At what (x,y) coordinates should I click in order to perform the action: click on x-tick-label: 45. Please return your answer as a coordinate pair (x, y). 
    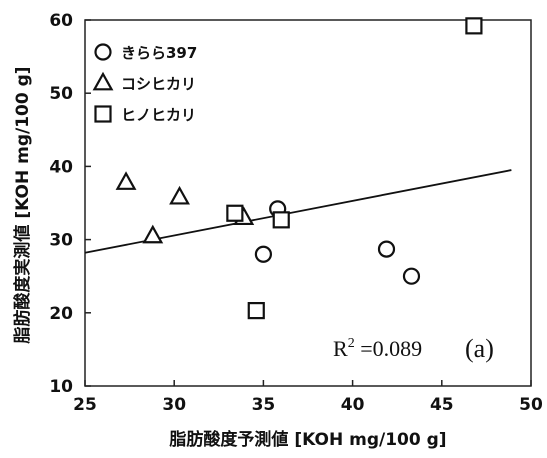
    Looking at the image, I should click on (442, 405).